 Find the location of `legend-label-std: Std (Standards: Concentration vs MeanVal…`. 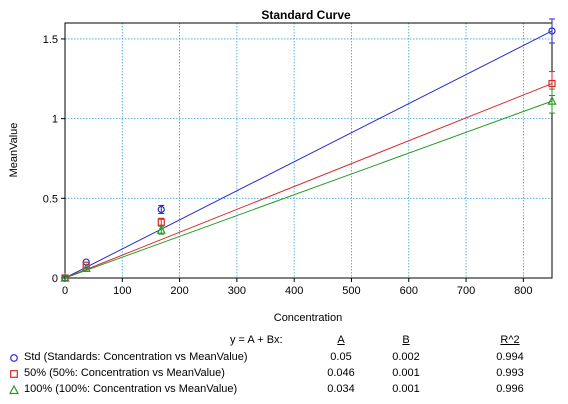

legend-label-std: Std (Standards: Concentration vs MeanVal… is located at coordinates (136, 357).